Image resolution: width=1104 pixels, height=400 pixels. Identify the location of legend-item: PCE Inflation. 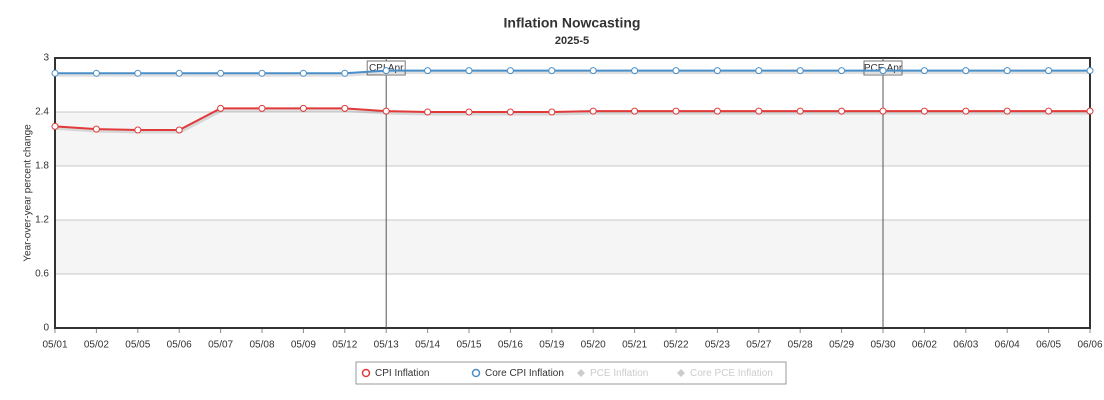
(612, 373).